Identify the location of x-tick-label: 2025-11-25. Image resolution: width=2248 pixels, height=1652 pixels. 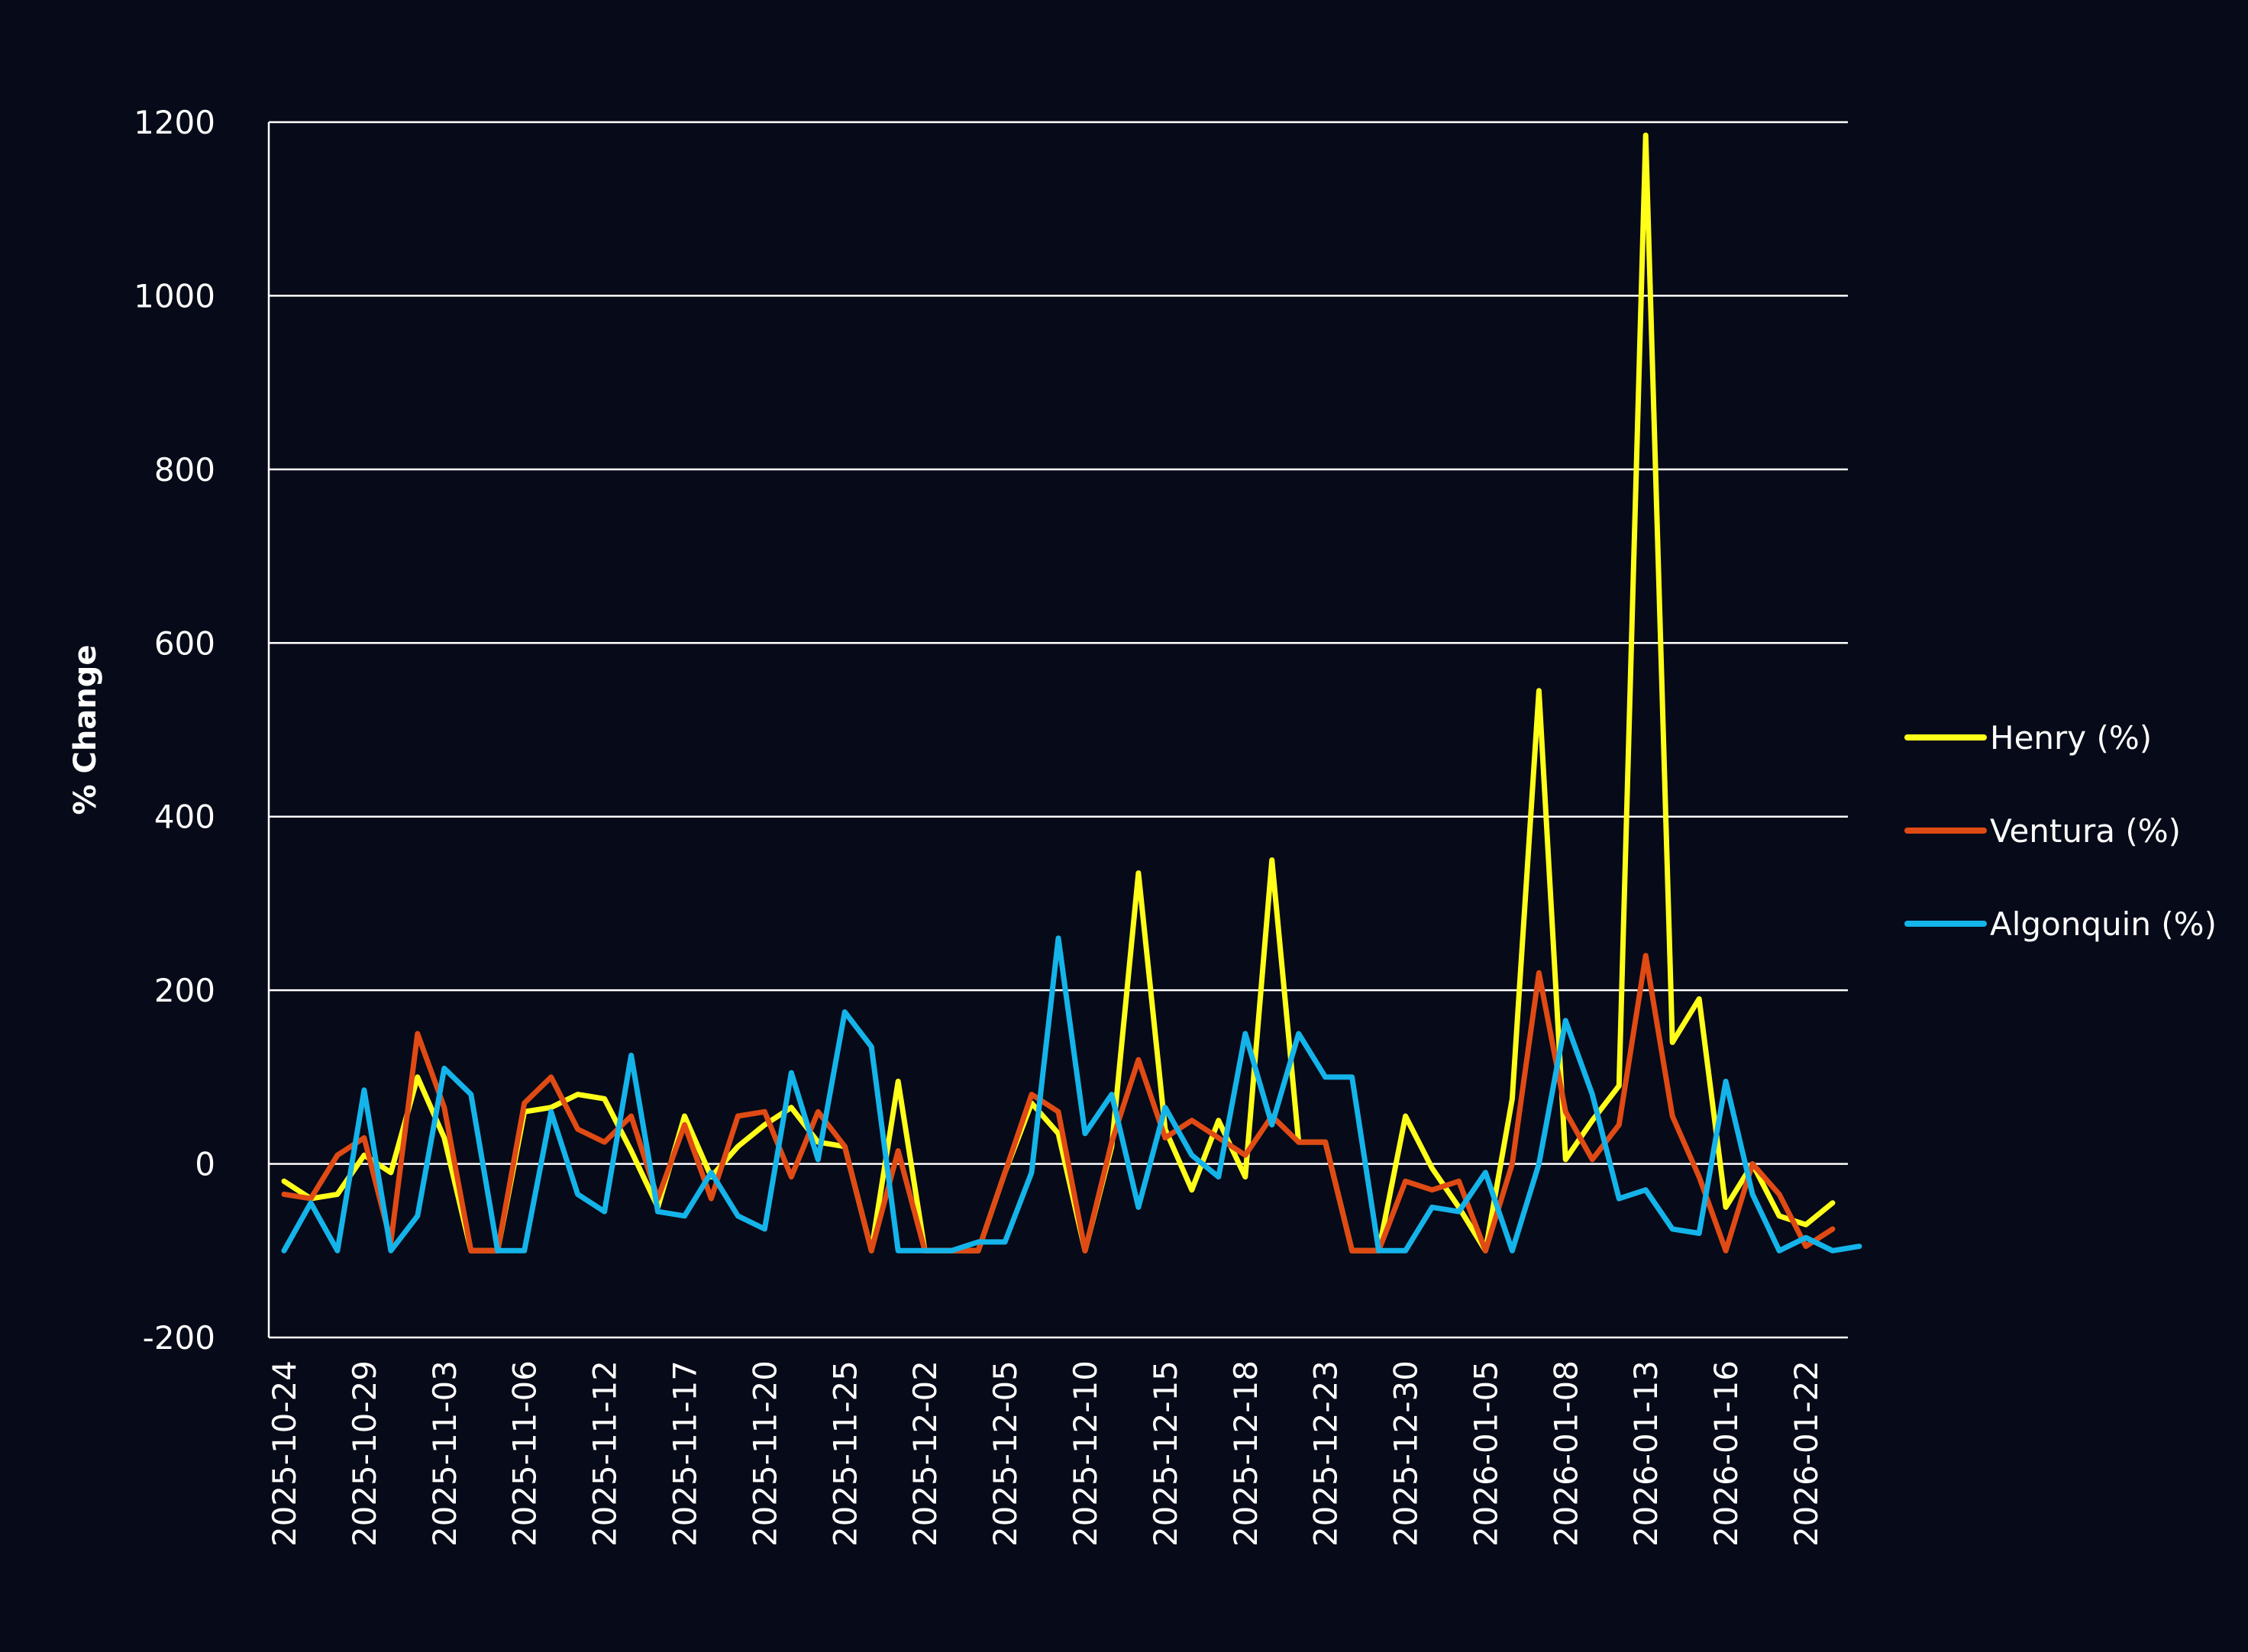
(845, 1453).